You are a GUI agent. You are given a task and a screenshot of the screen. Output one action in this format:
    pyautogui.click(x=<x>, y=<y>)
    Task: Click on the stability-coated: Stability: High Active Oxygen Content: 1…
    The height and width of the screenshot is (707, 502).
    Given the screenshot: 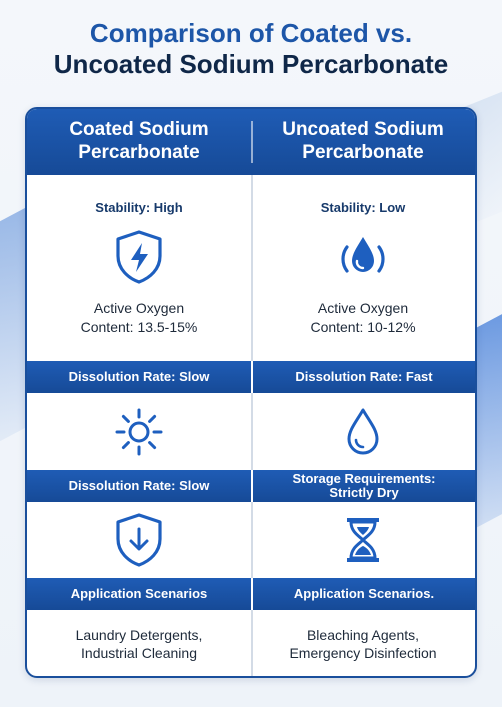 What is the action you would take?
    pyautogui.click(x=139, y=268)
    